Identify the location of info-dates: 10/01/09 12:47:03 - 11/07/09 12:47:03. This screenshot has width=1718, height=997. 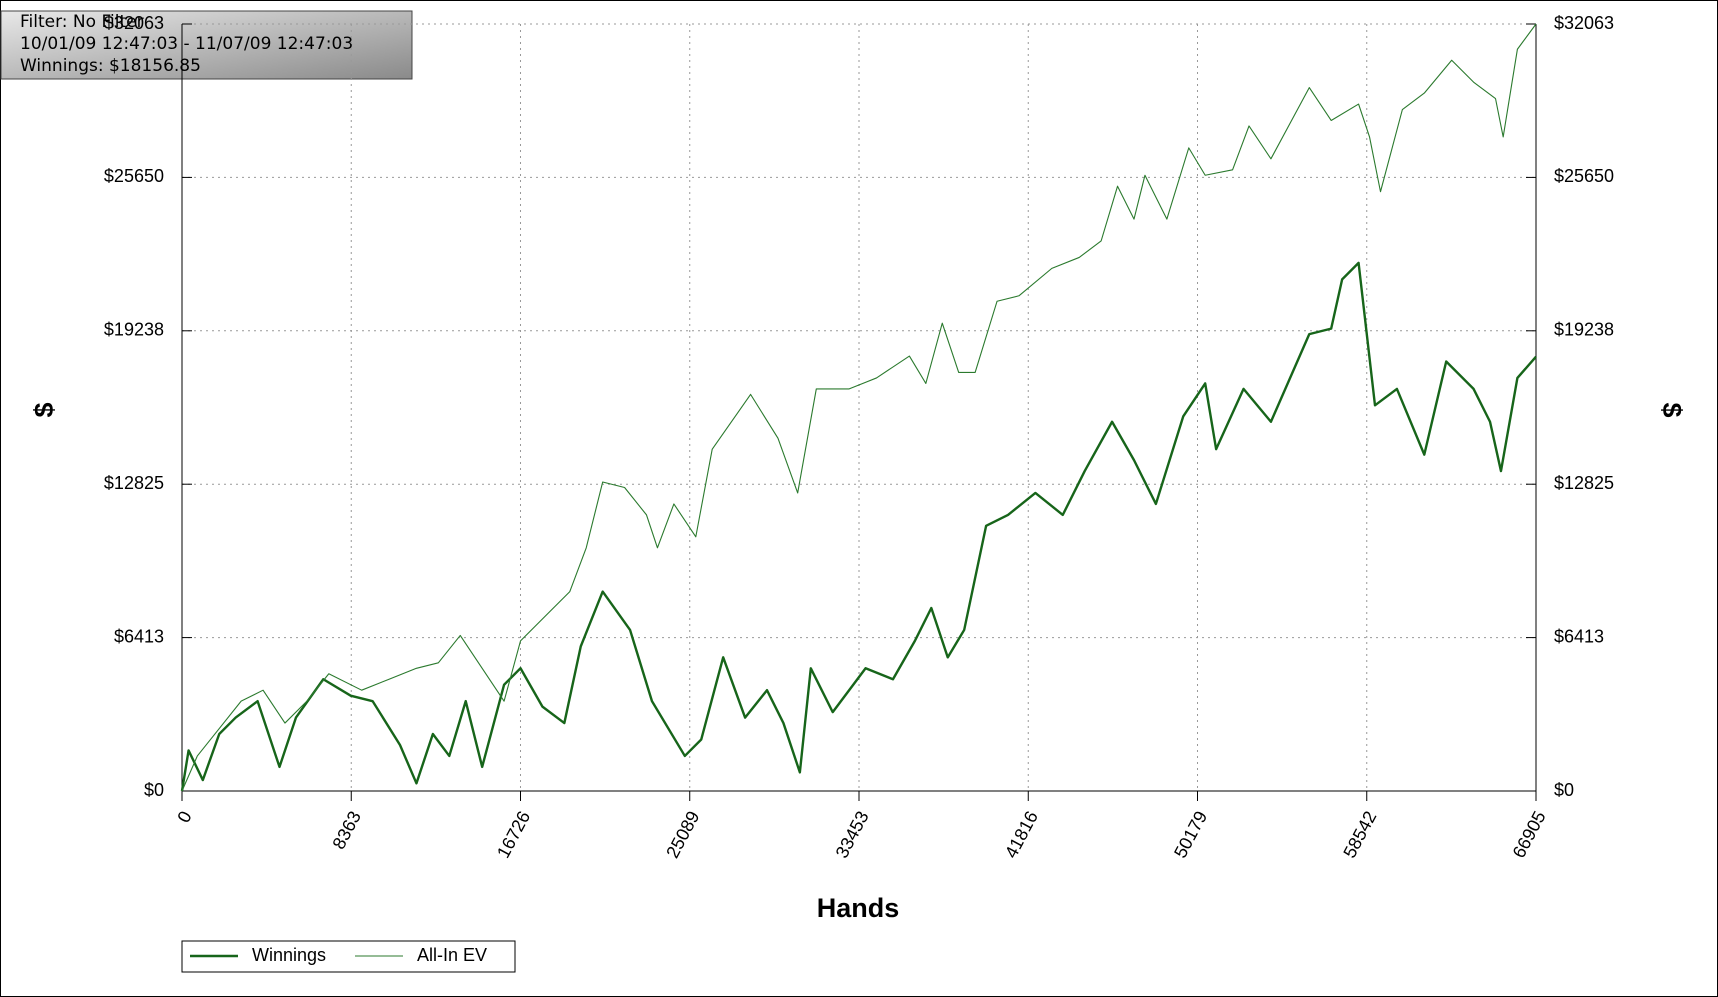
(186, 44).